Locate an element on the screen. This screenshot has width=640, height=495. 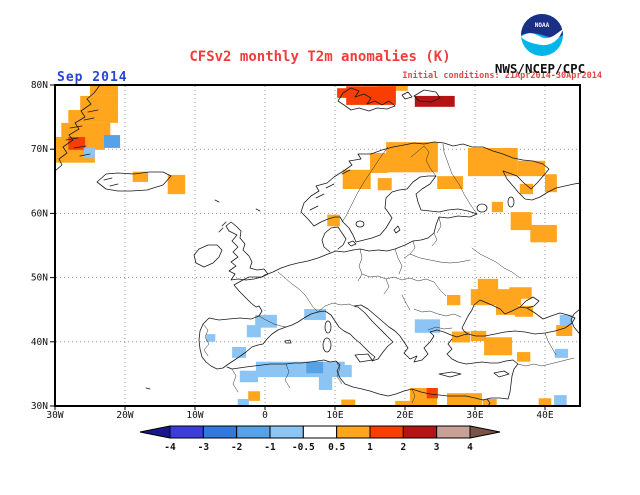
noaa-logo-icon: NOAA is located at coordinates (542, 35).